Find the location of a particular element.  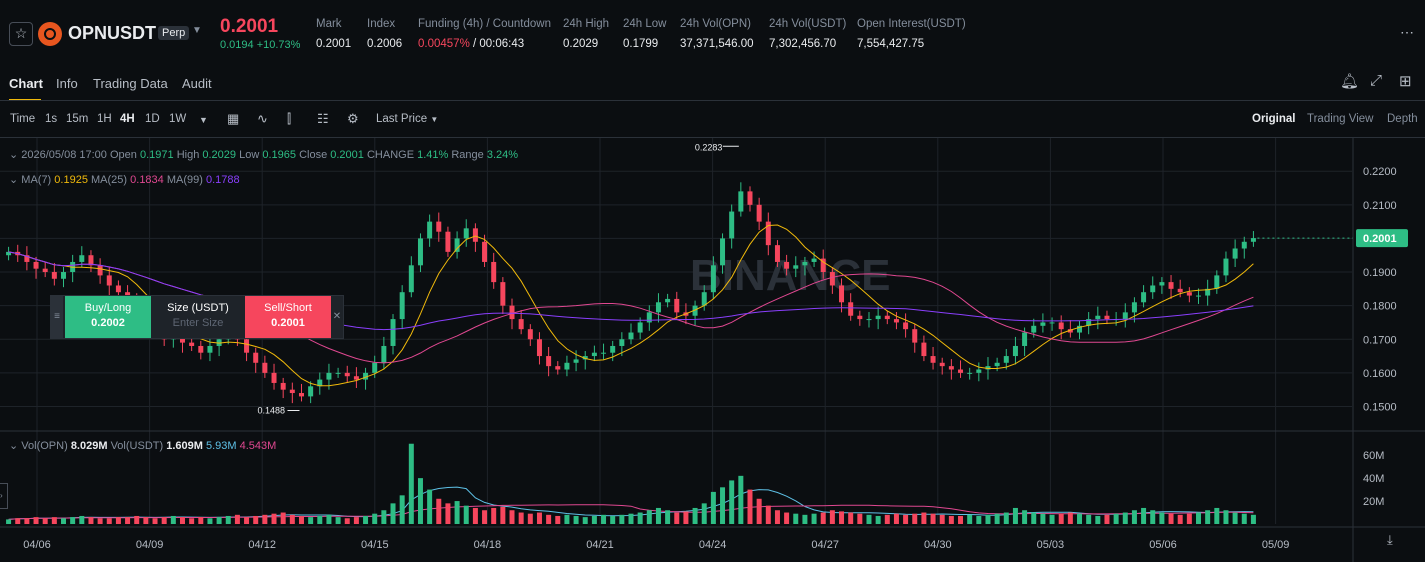

layout-grid-icon: ⊞ is located at coordinates (1405, 81).